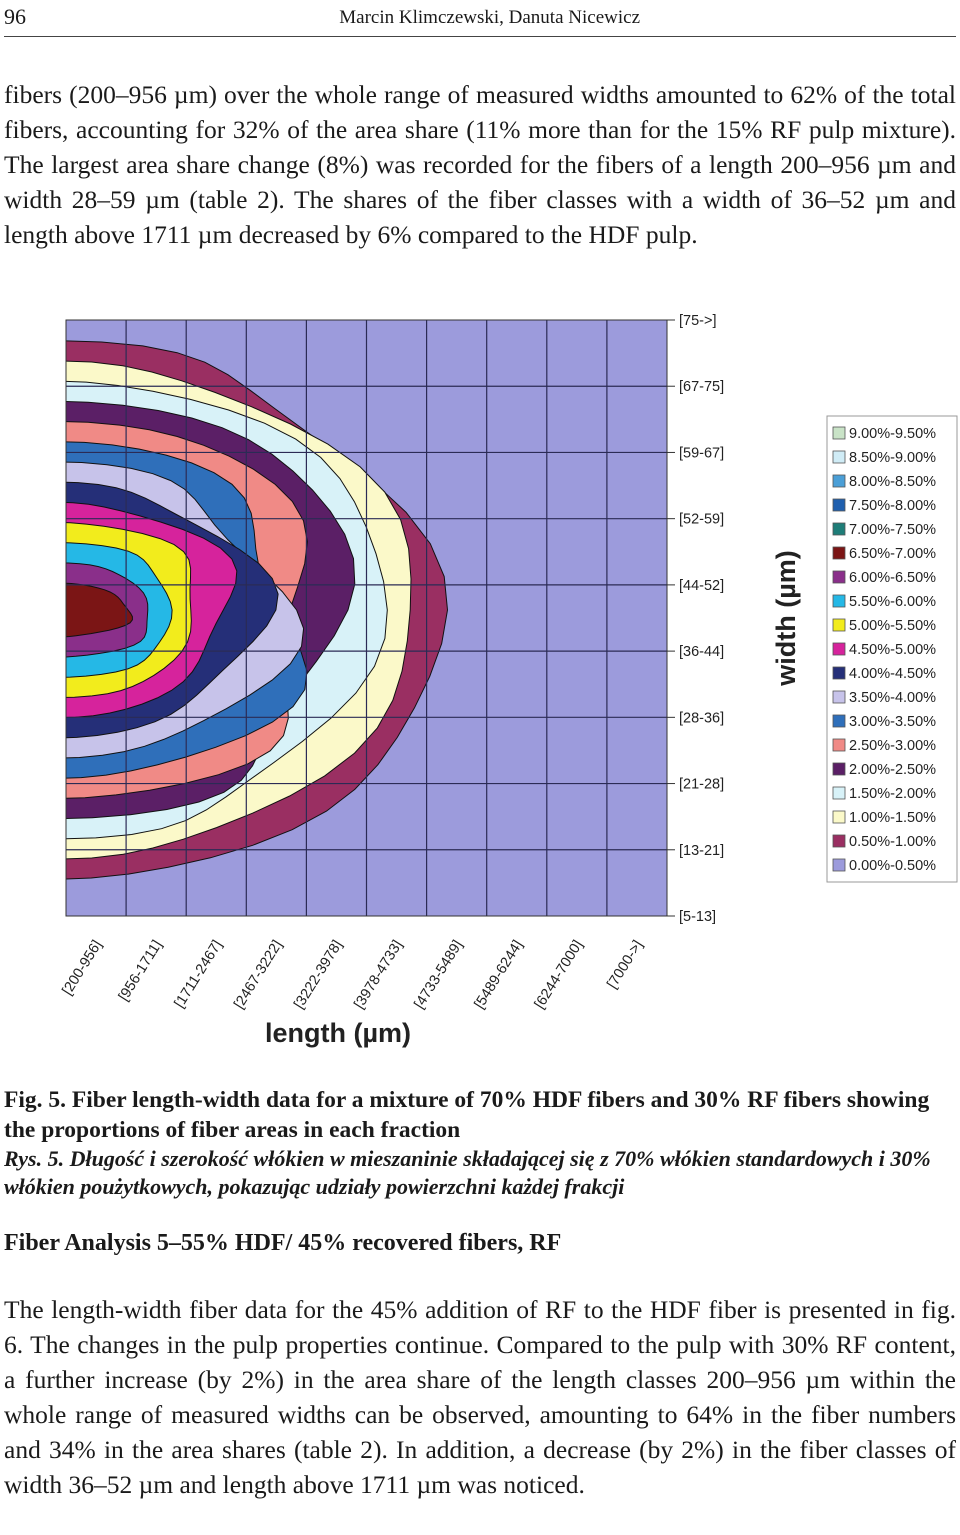  What do you see at coordinates (697, 321) in the screenshot?
I see `y-tick-label: [75->]` at bounding box center [697, 321].